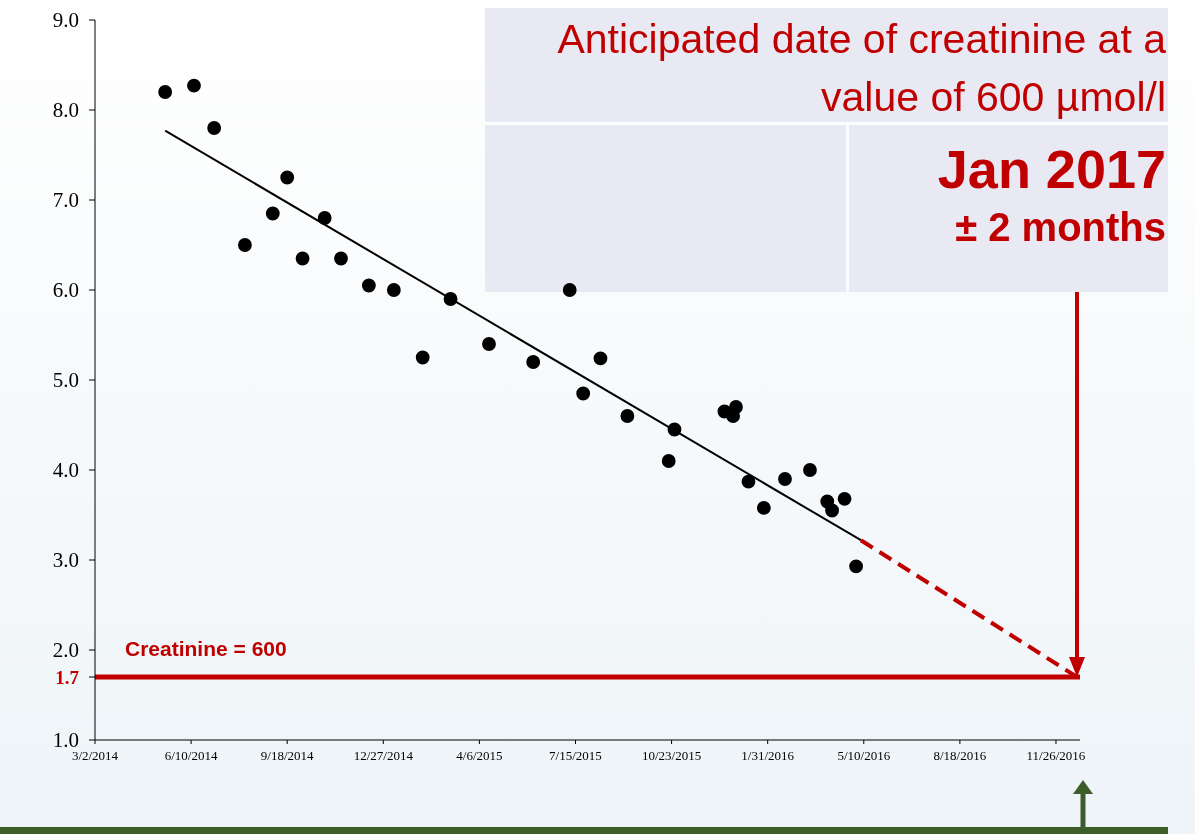 The width and height of the screenshot is (1195, 834). What do you see at coordinates (65, 200) in the screenshot?
I see `y-tick-label: 7.0` at bounding box center [65, 200].